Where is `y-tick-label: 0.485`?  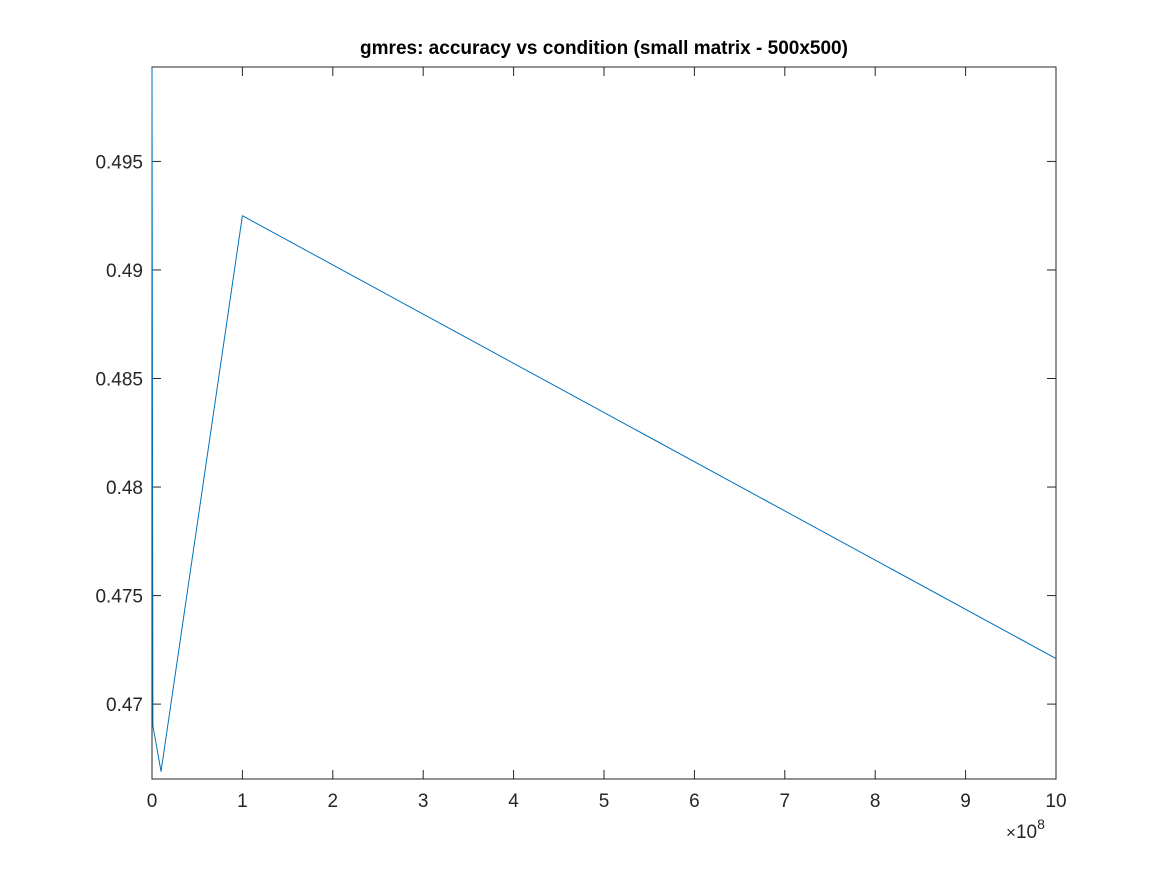
y-tick-label: 0.485 is located at coordinates (119, 380).